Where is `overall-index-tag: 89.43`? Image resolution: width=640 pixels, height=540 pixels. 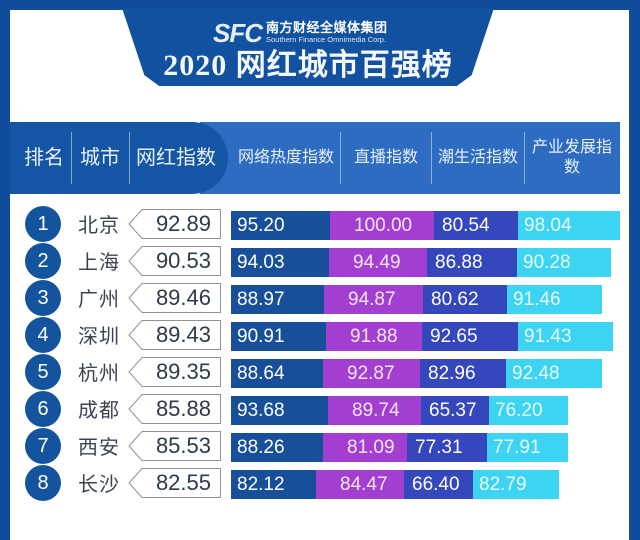
overall-index-tag: 89.43 is located at coordinates (174, 335).